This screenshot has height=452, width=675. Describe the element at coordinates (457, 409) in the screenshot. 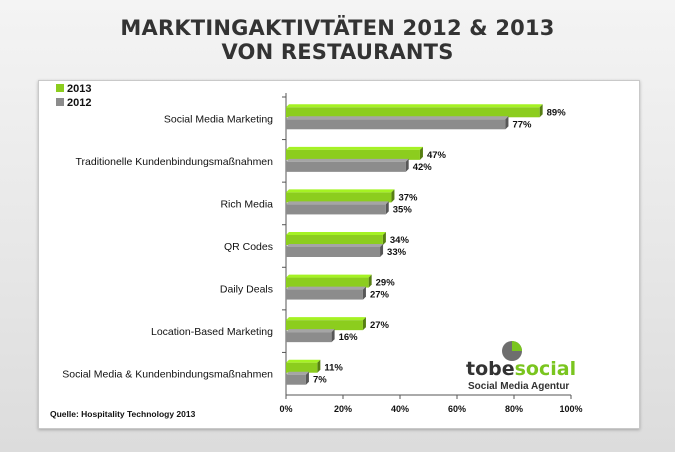

I see `x-tick-label: 60%` at that location.